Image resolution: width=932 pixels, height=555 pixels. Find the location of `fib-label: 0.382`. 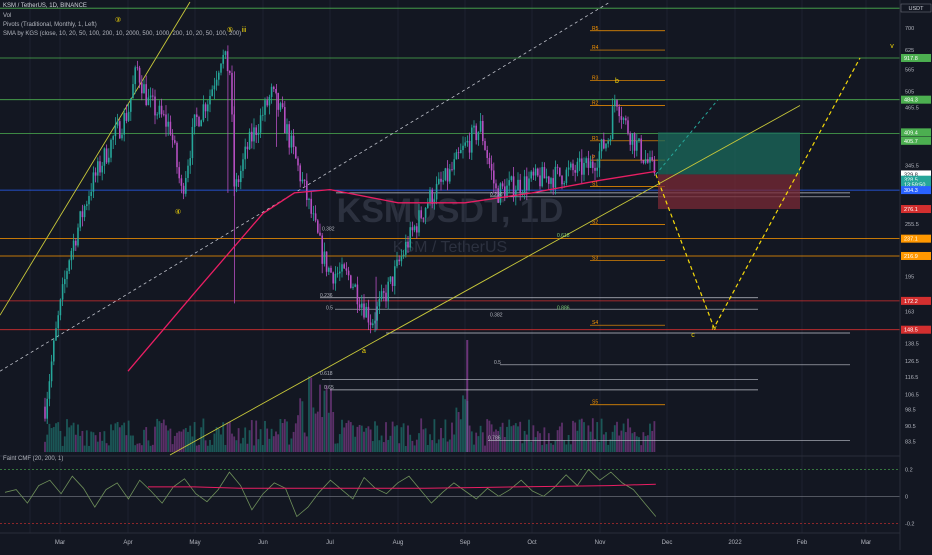

fib-label: 0.382 is located at coordinates (328, 229).